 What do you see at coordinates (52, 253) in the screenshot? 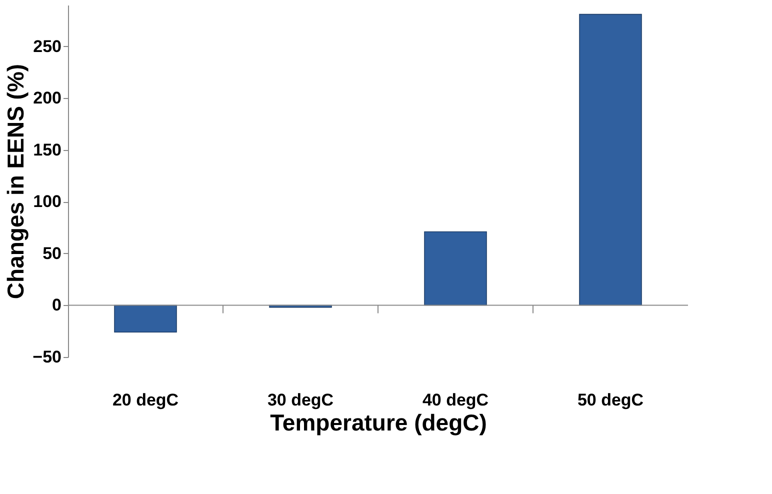
I see `y-tick-label: 50` at bounding box center [52, 253].